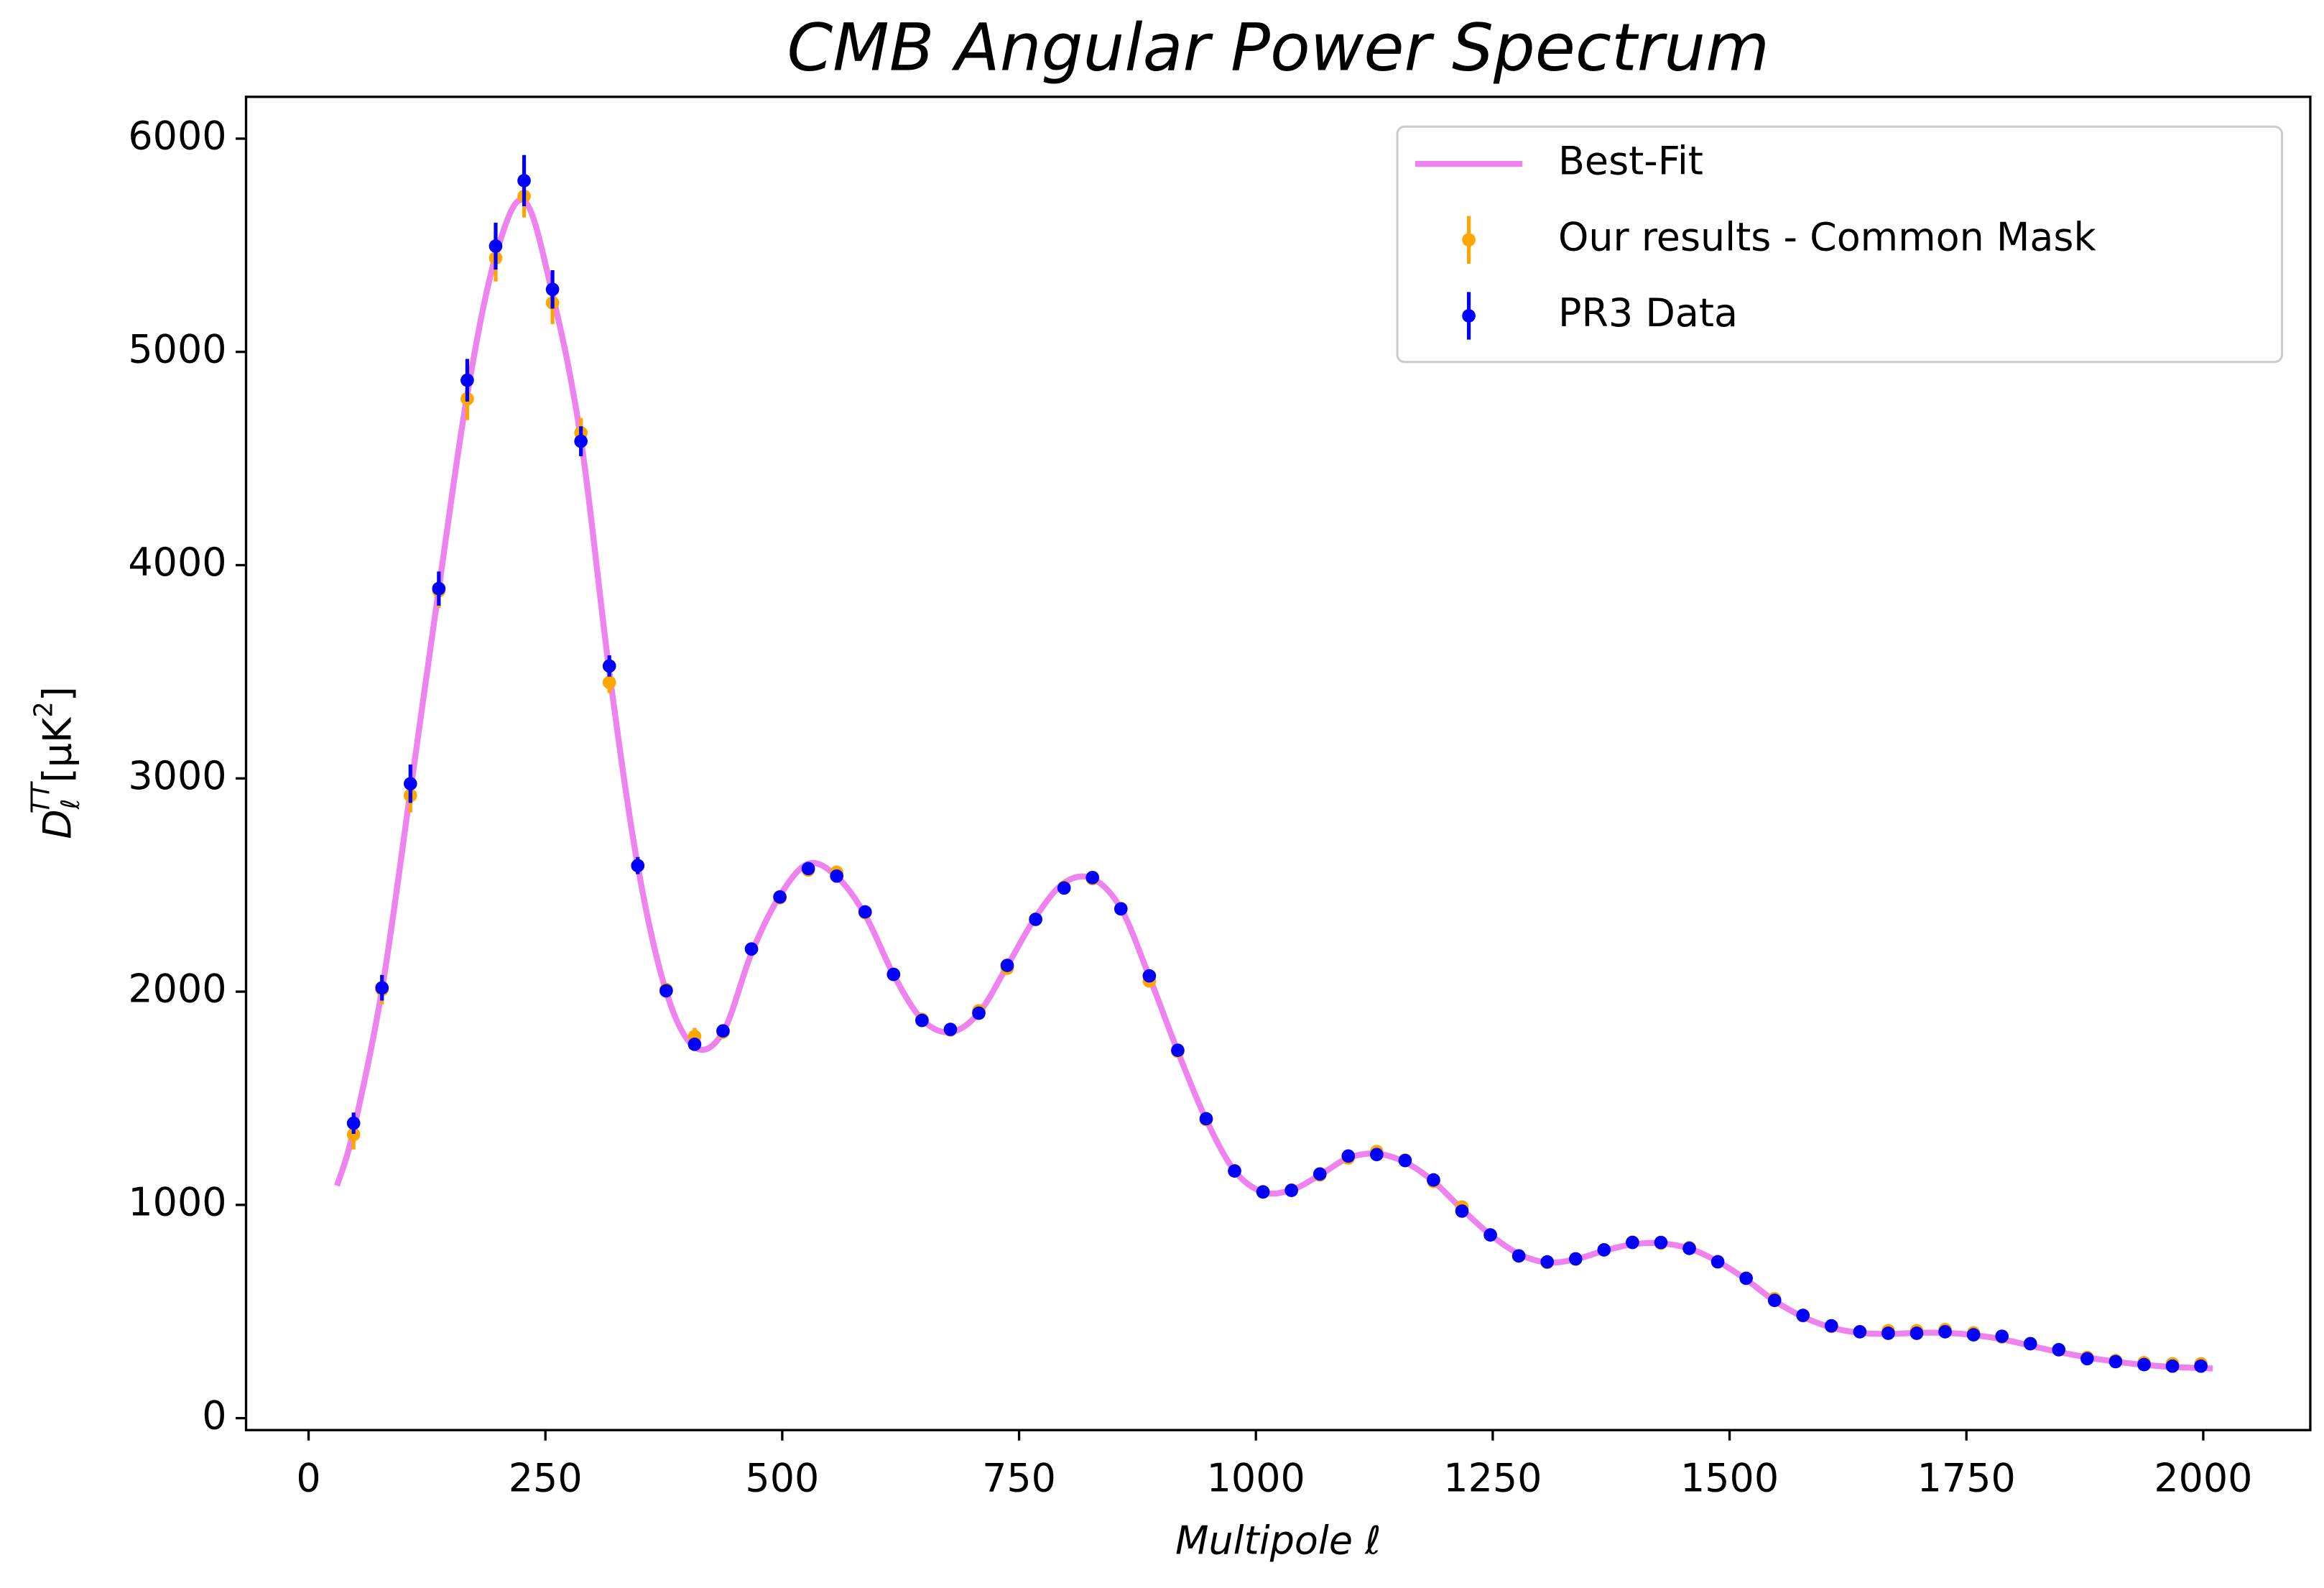  What do you see at coordinates (782, 1477) in the screenshot?
I see `x-tick-label: 500` at bounding box center [782, 1477].